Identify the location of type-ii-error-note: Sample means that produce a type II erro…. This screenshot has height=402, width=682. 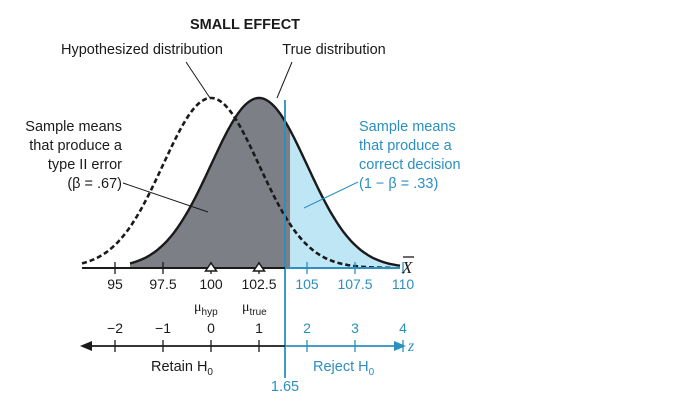
(74, 155).